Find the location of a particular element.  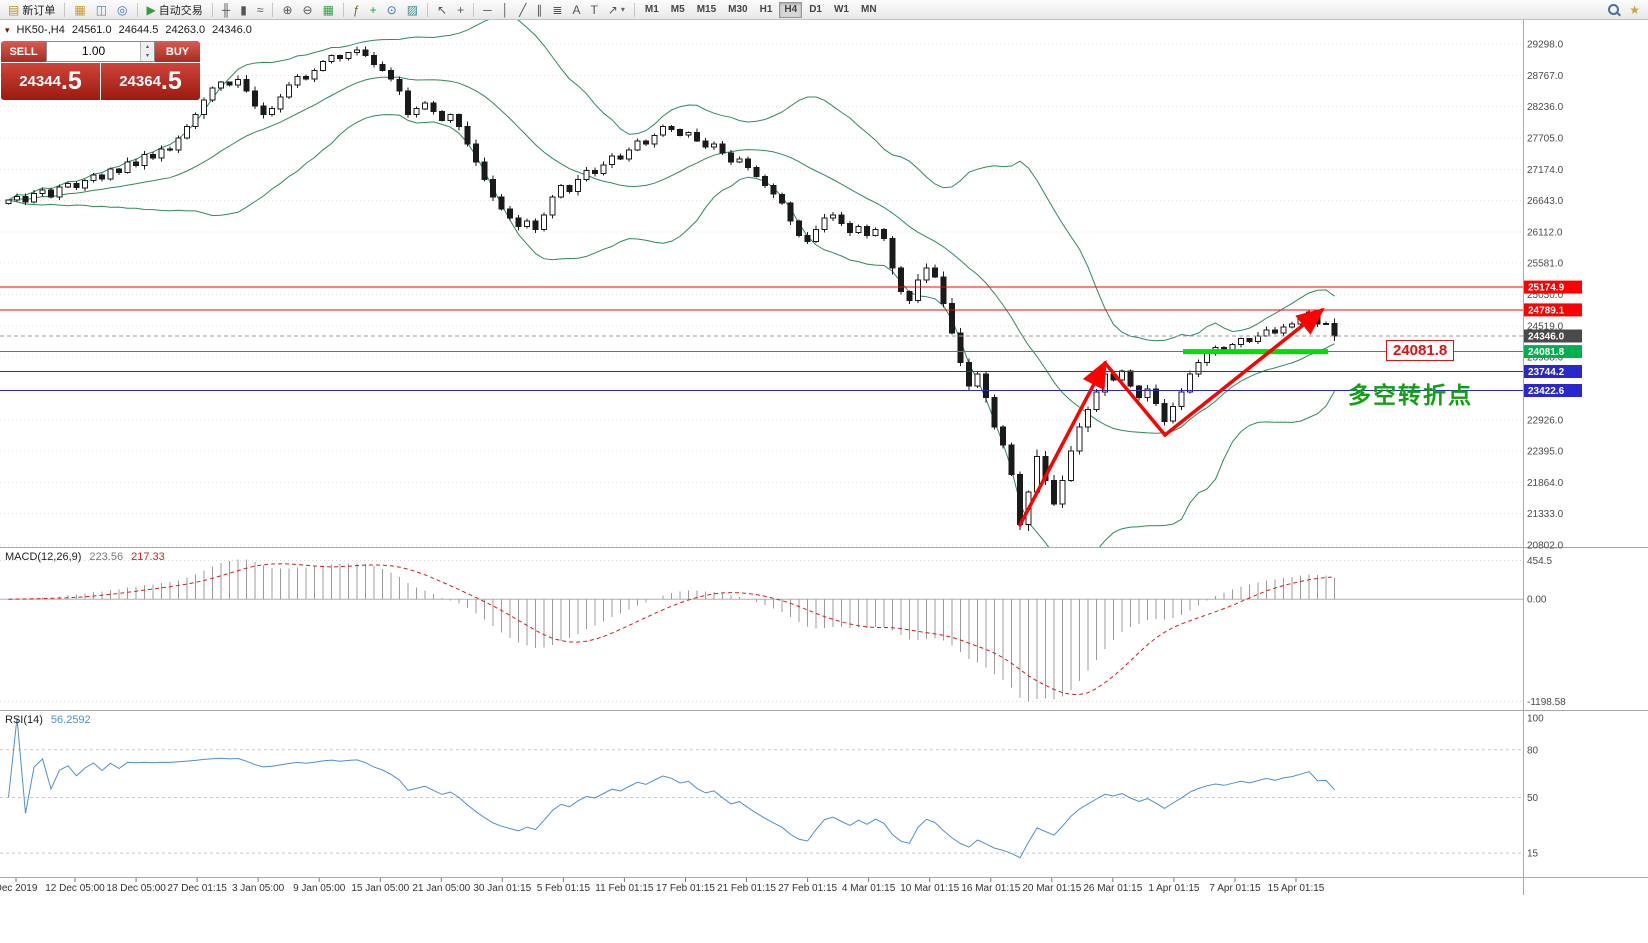

favorites-icon: ★ is located at coordinates (1634, 9).